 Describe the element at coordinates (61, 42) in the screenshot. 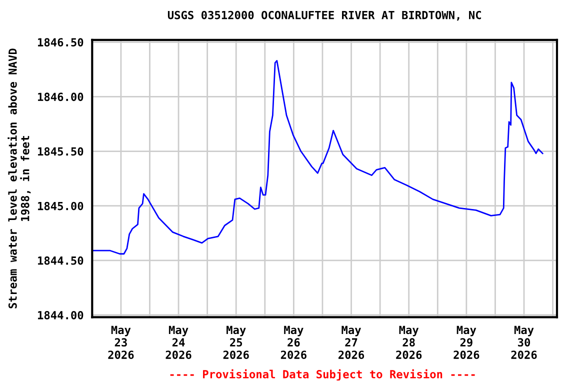

I see `y-tick-label: 1846.50` at that location.